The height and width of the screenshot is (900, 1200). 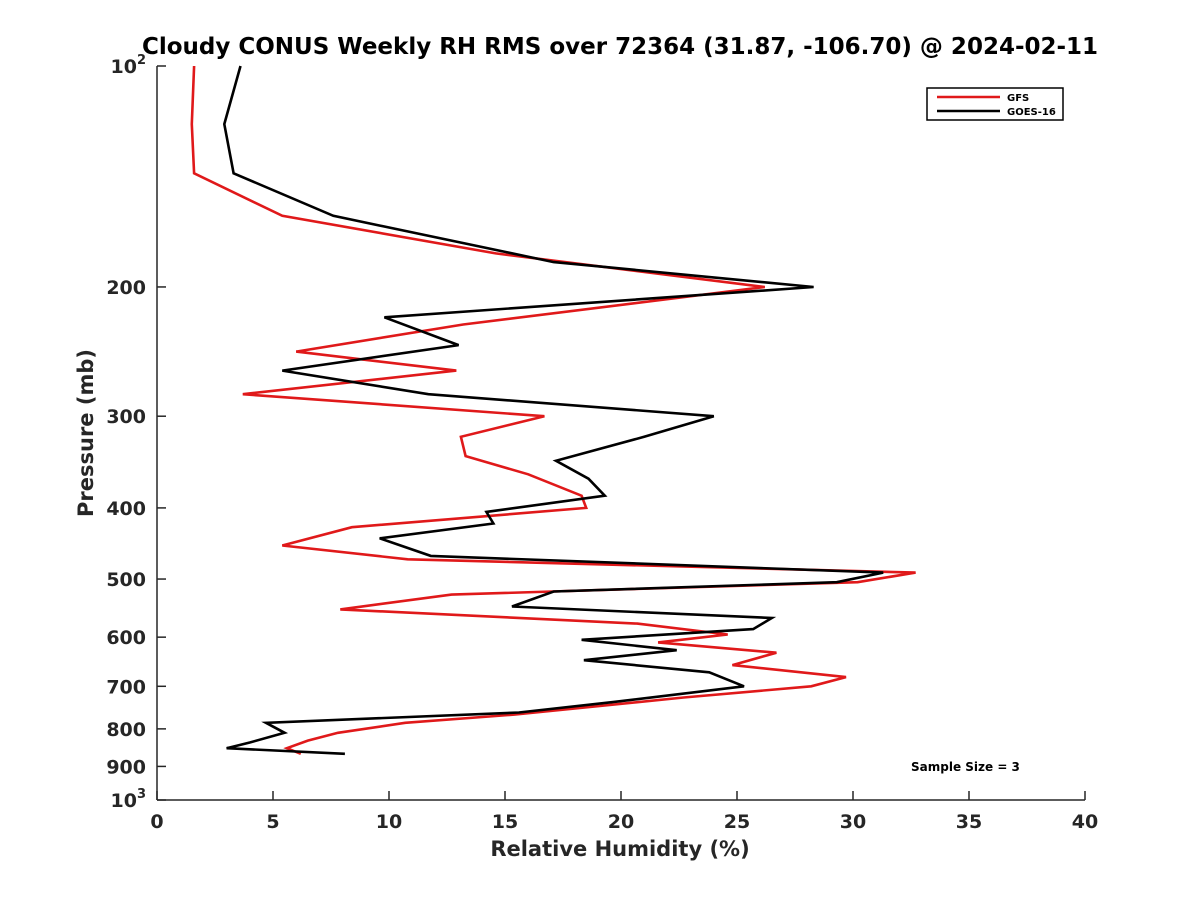 I want to click on x-tick-label: 25, so click(x=737, y=822).